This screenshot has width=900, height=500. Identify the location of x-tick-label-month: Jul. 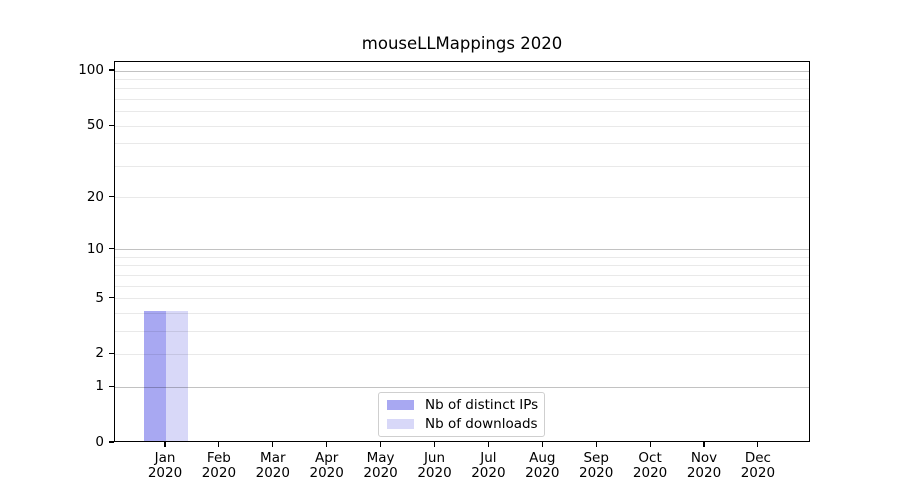
(488, 458).